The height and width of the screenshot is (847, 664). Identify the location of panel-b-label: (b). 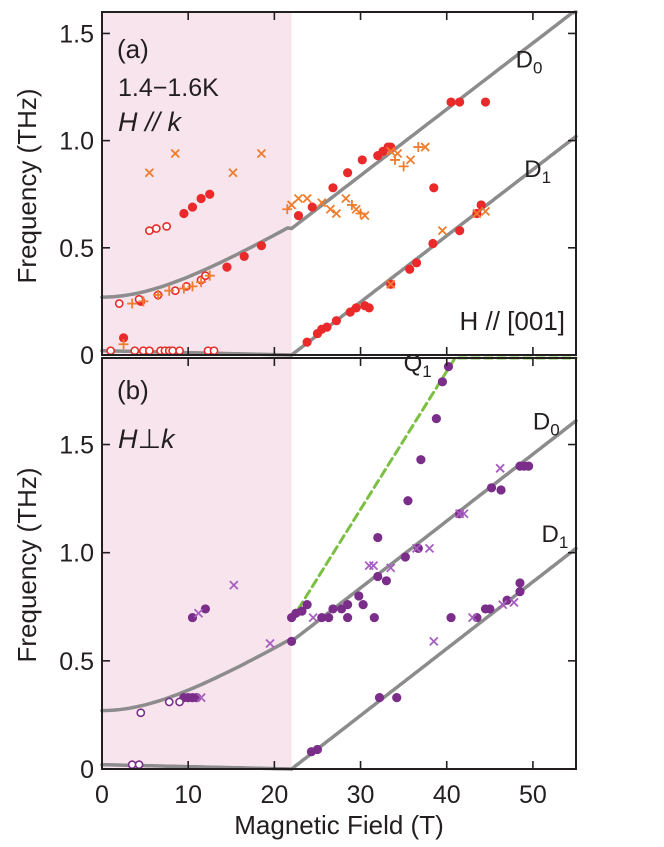
(133, 390).